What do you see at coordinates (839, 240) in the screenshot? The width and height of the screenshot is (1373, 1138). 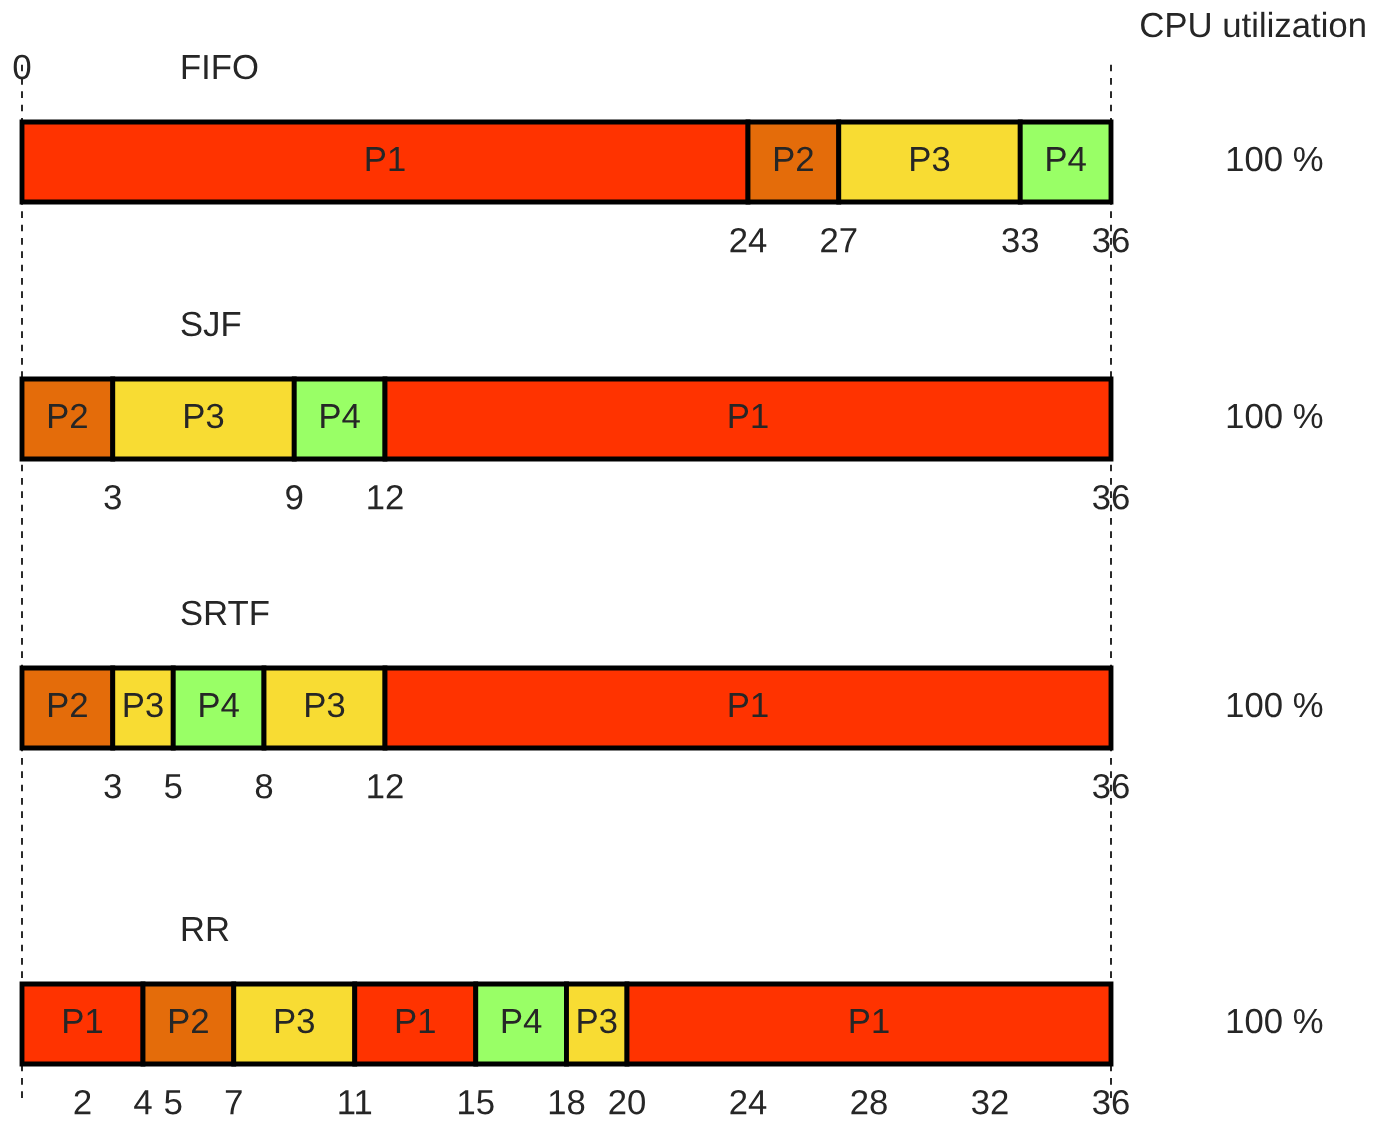 I see `x-tick-label: 27` at bounding box center [839, 240].